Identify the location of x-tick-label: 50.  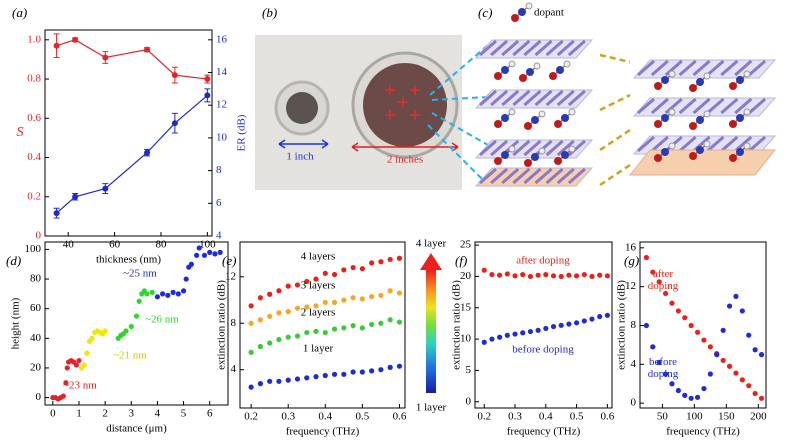
(663, 417).